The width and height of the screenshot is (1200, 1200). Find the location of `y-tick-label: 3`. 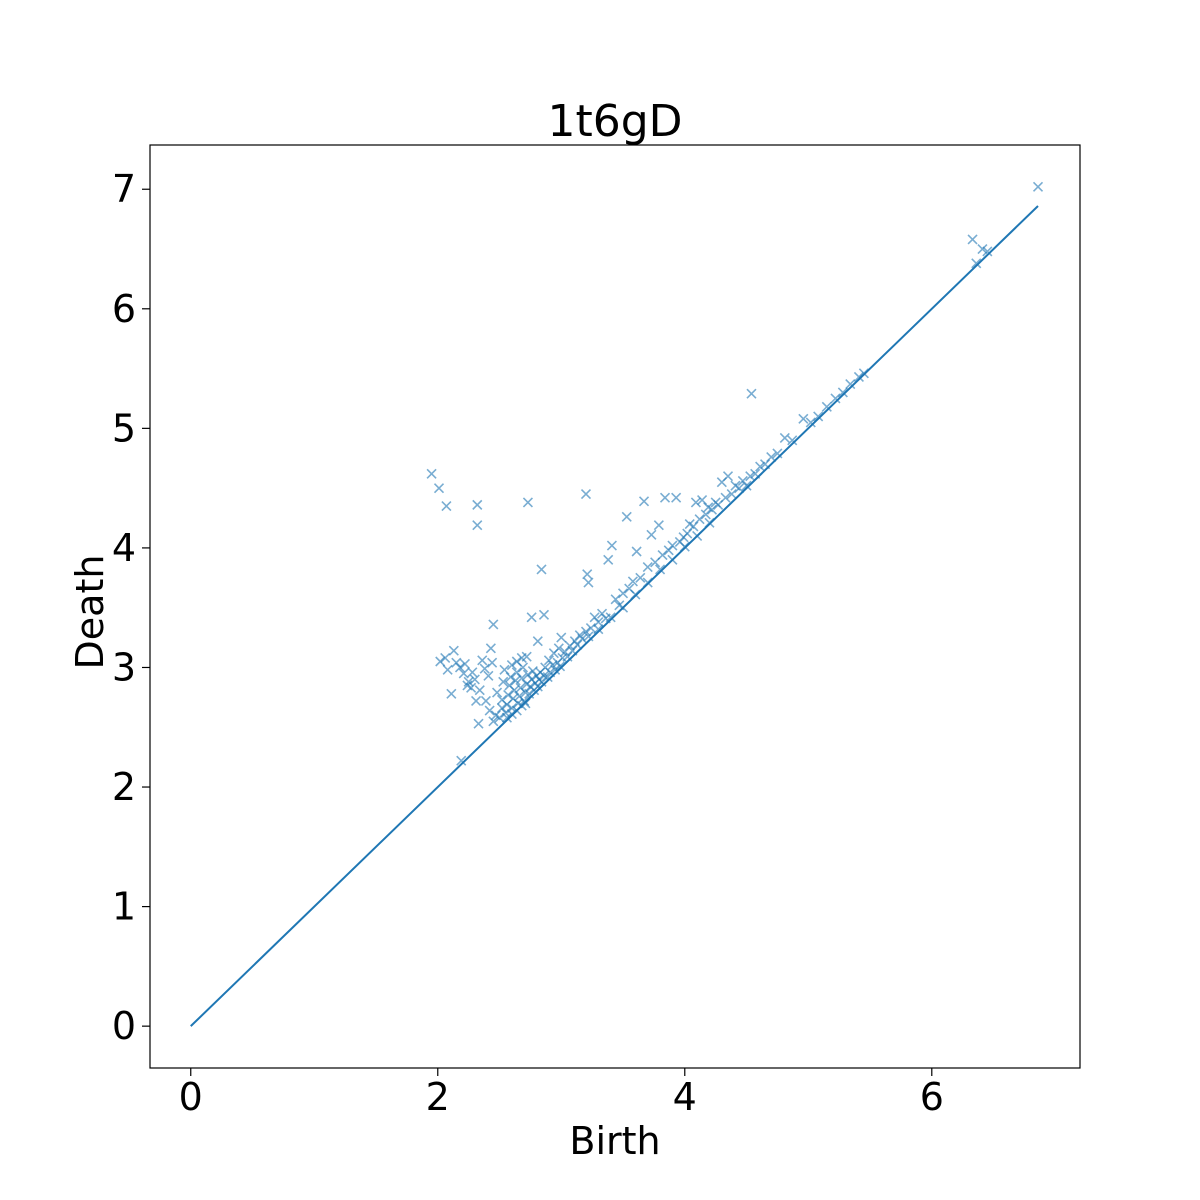

y-tick-label: 3 is located at coordinates (124, 667).